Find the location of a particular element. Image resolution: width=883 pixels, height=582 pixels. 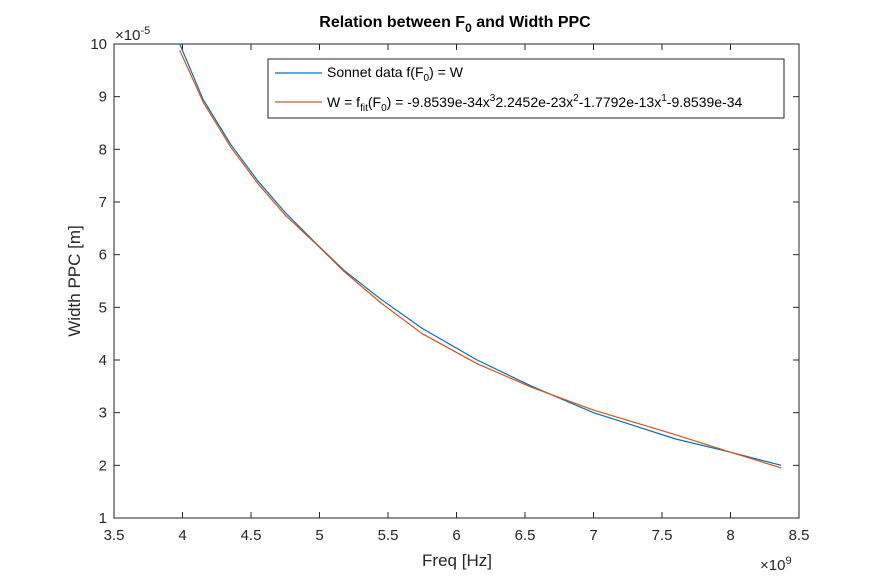

legend-fit-p4: 2.2452e-23x is located at coordinates (534, 102).